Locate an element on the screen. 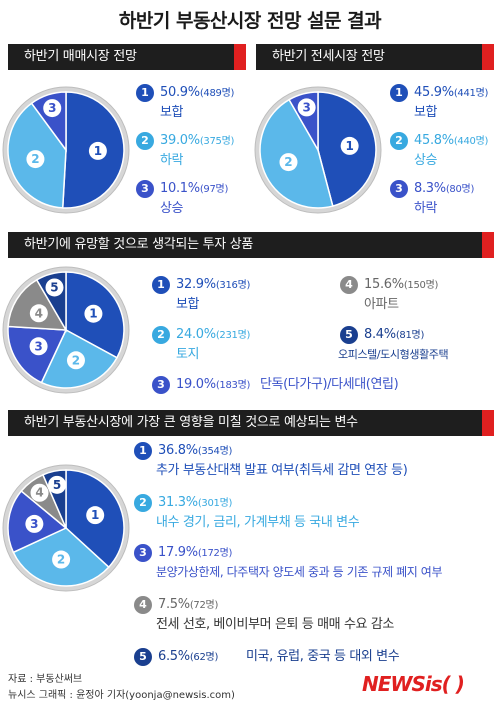 This screenshot has width=500, height=712. legend-count: (489명) is located at coordinates (217, 93).